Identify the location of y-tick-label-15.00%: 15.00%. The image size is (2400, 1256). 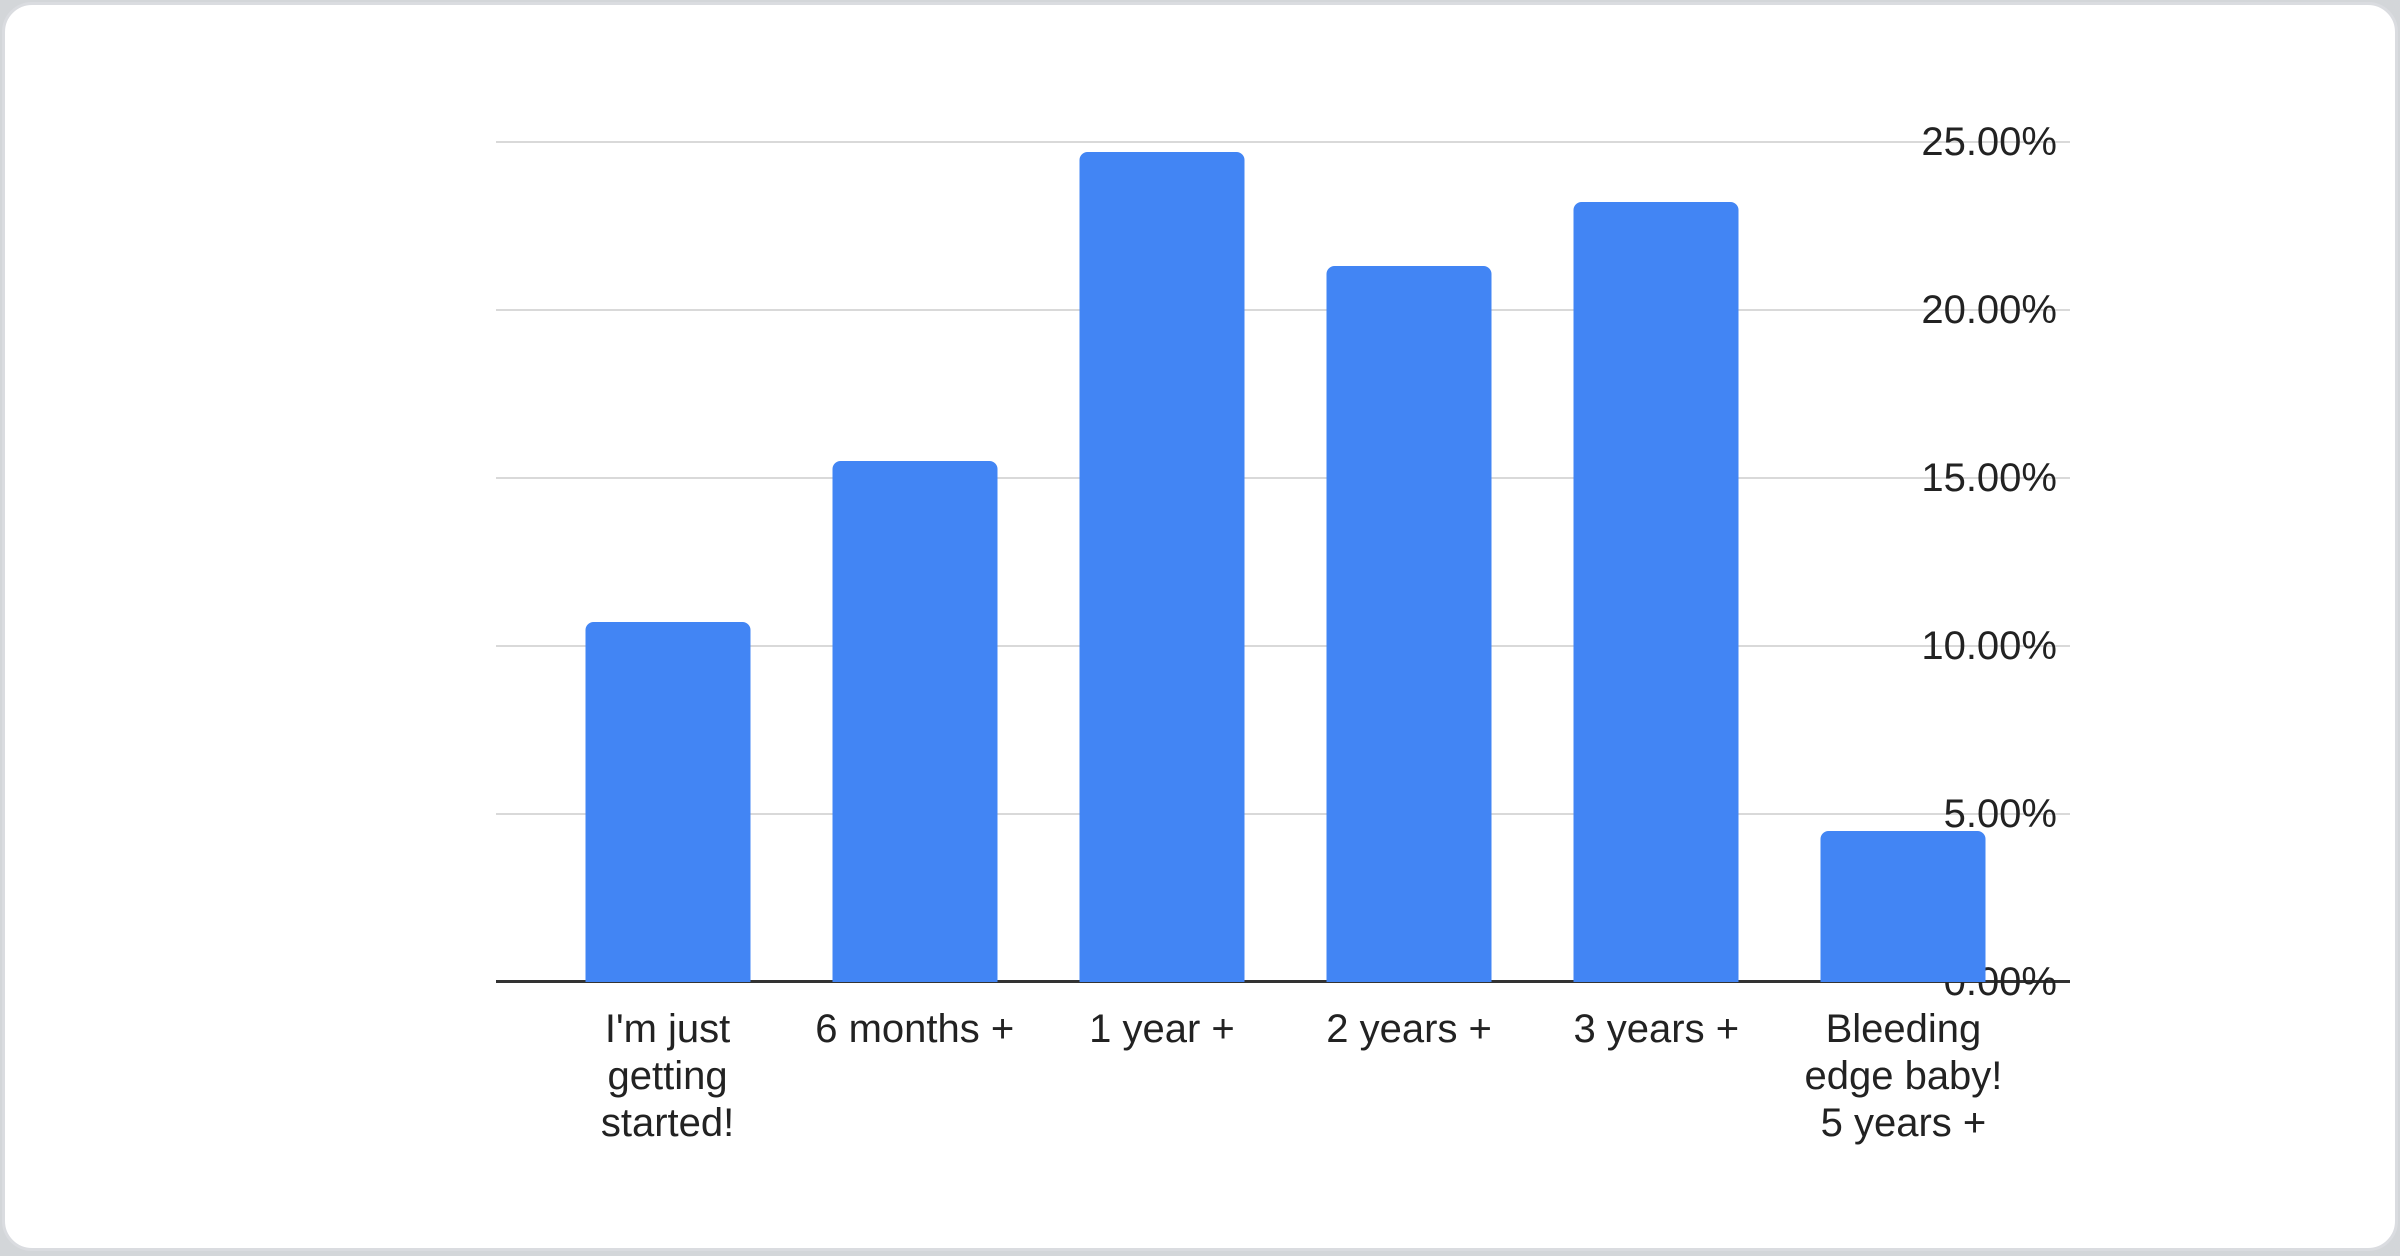
(1989, 478).